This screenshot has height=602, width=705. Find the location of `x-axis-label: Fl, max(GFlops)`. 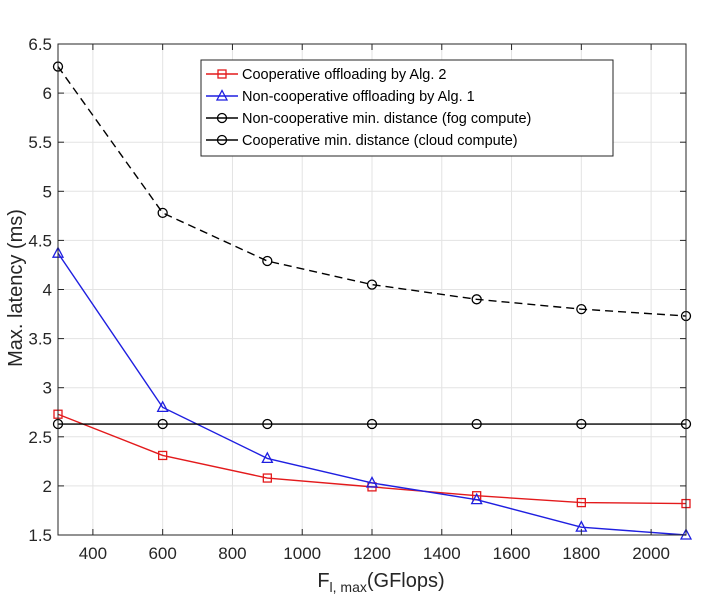

x-axis-label: Fl, max(GFlops) is located at coordinates (380, 582).